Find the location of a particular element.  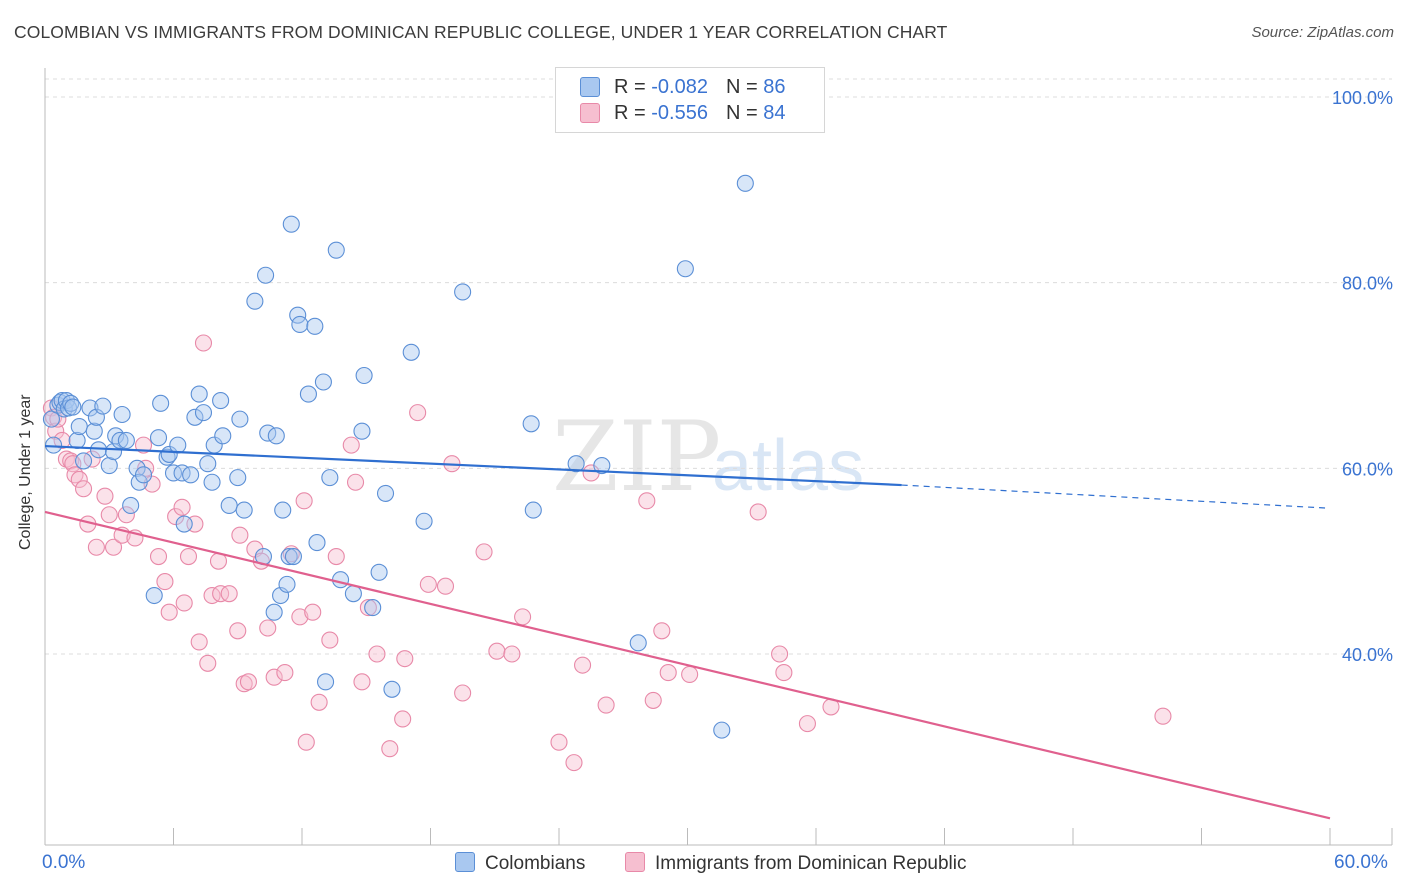

legend-stats-colombians: R = -0.082 N = 86 is located at coordinates (699, 87).